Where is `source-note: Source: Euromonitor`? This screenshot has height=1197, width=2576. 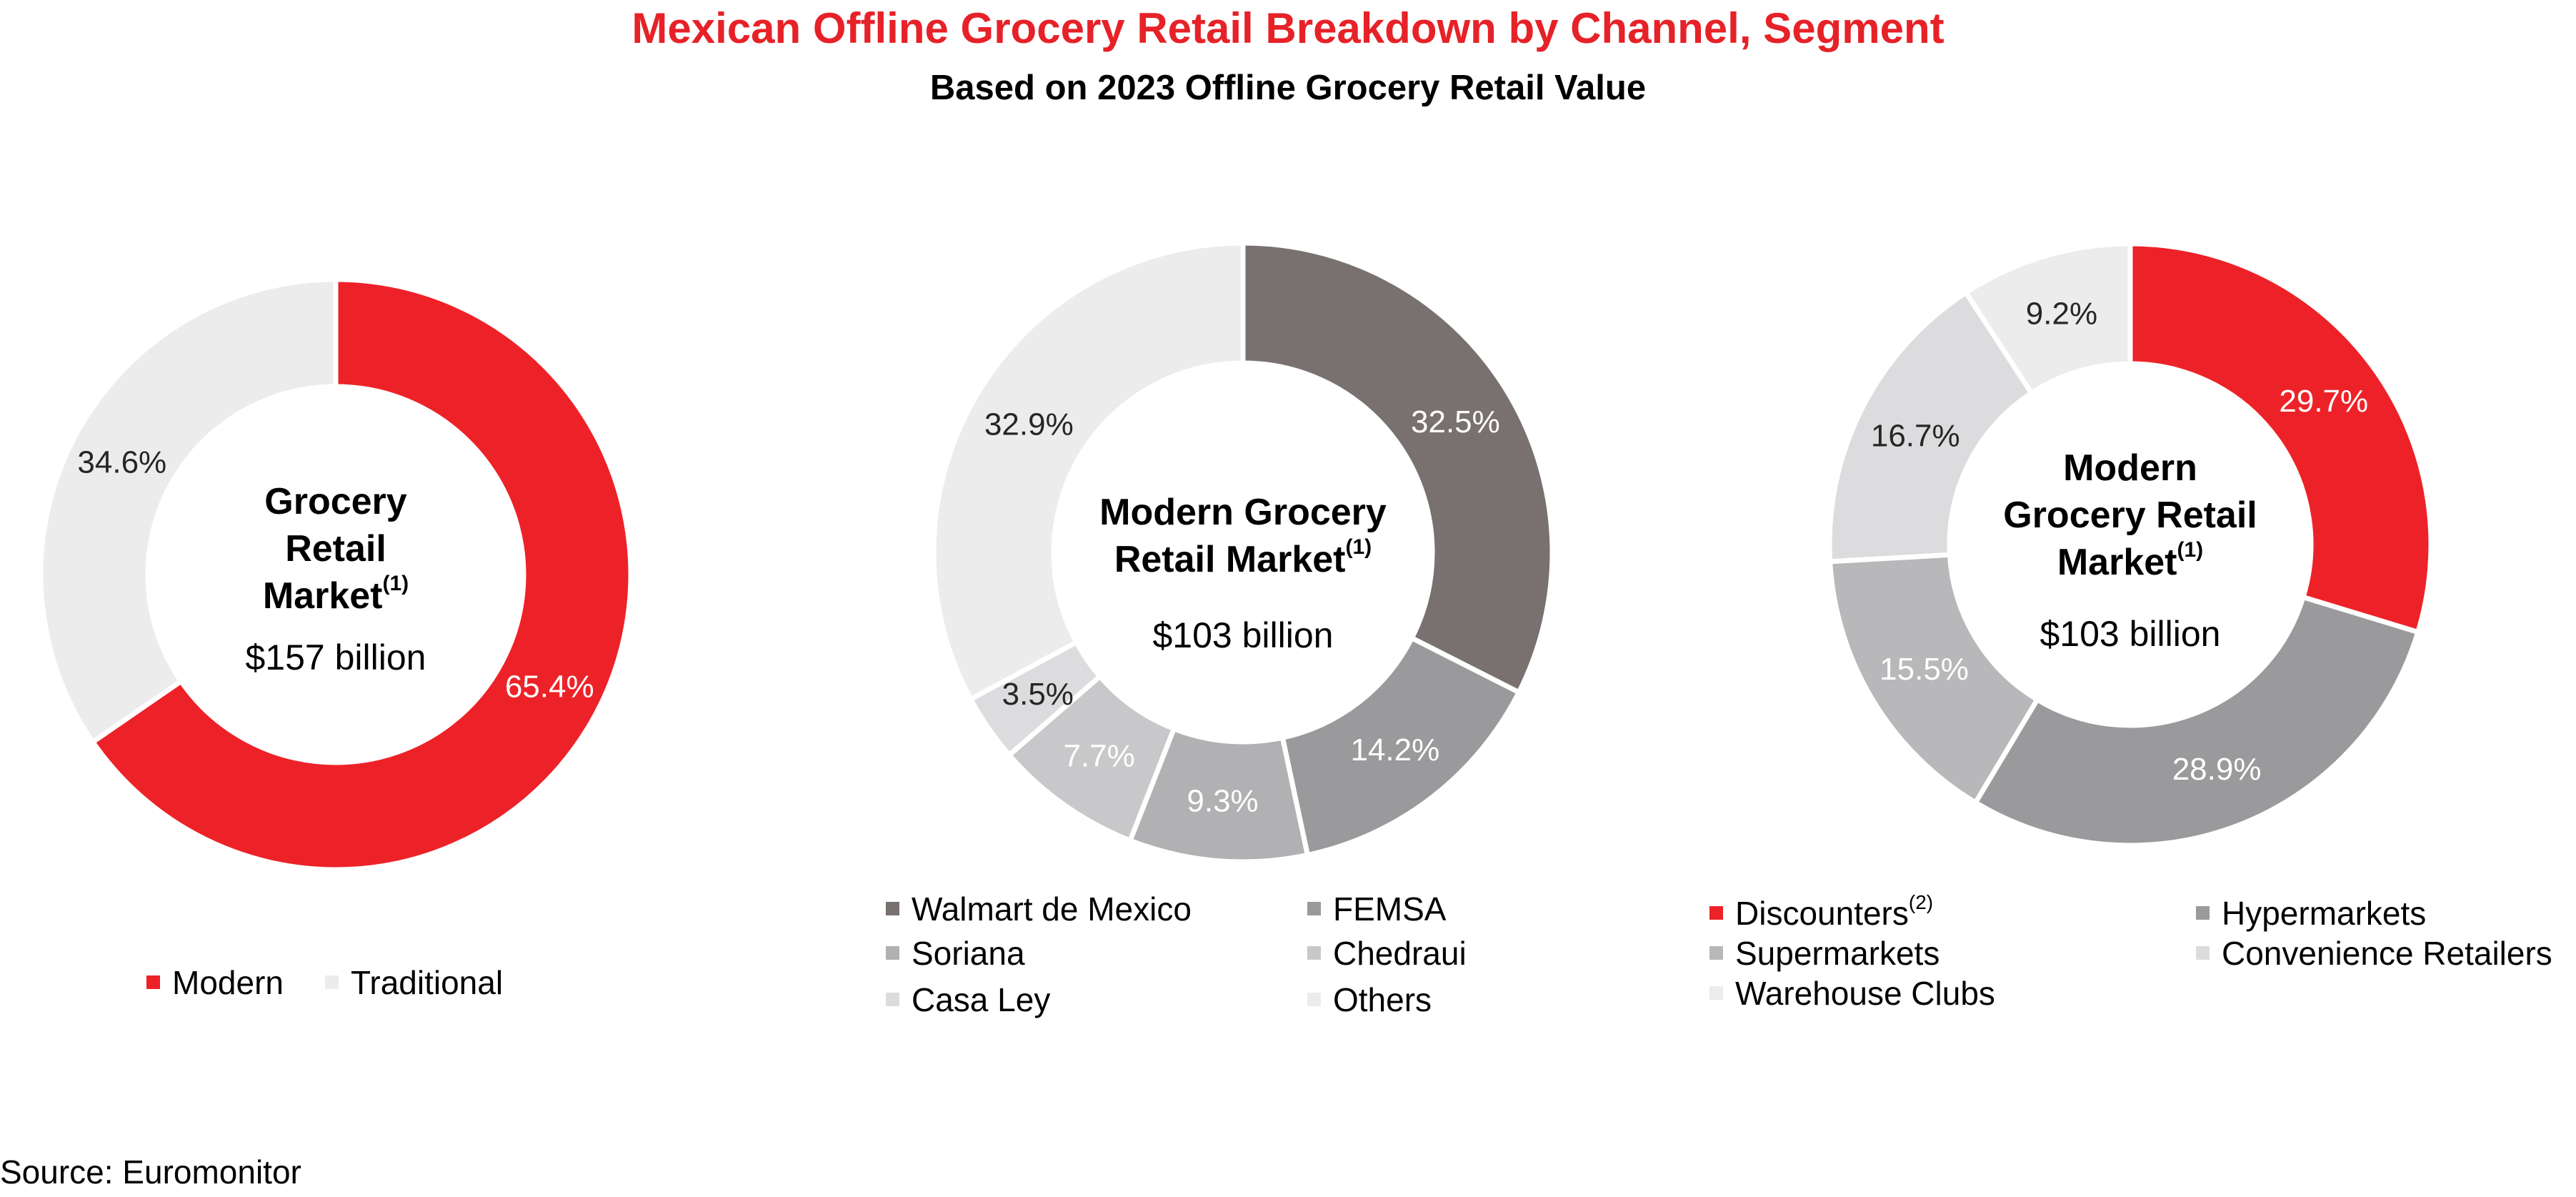 source-note: Source: Euromonitor is located at coordinates (151, 1172).